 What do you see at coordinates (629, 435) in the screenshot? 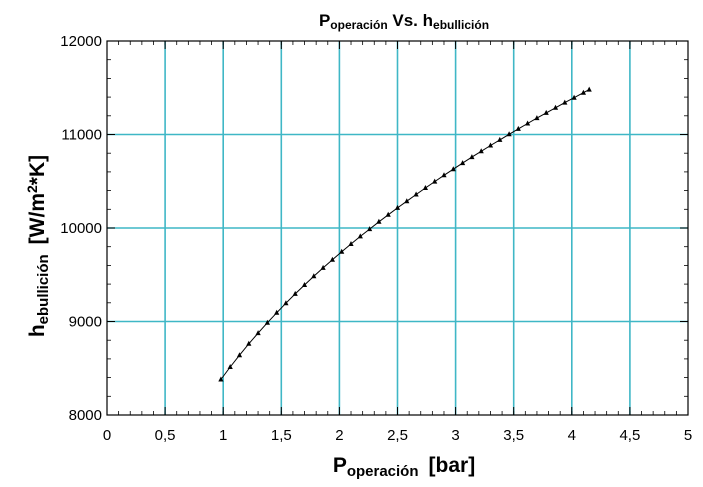
I see `x-tick-label: 4,5` at bounding box center [629, 435].